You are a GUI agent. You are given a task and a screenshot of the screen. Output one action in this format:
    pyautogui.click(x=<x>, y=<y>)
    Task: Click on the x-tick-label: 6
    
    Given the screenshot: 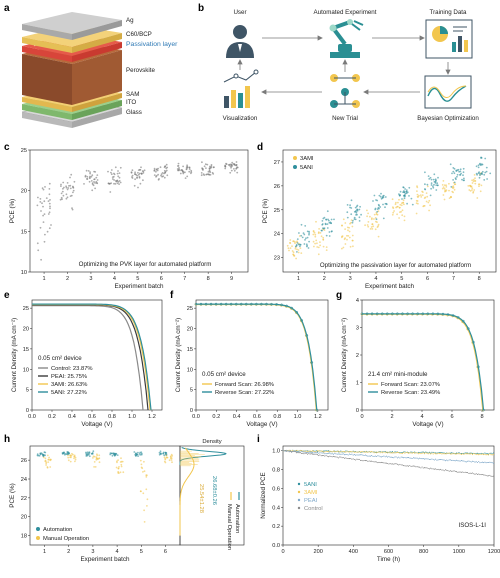 What is the action you would take?
    pyautogui.click(x=451, y=417)
    